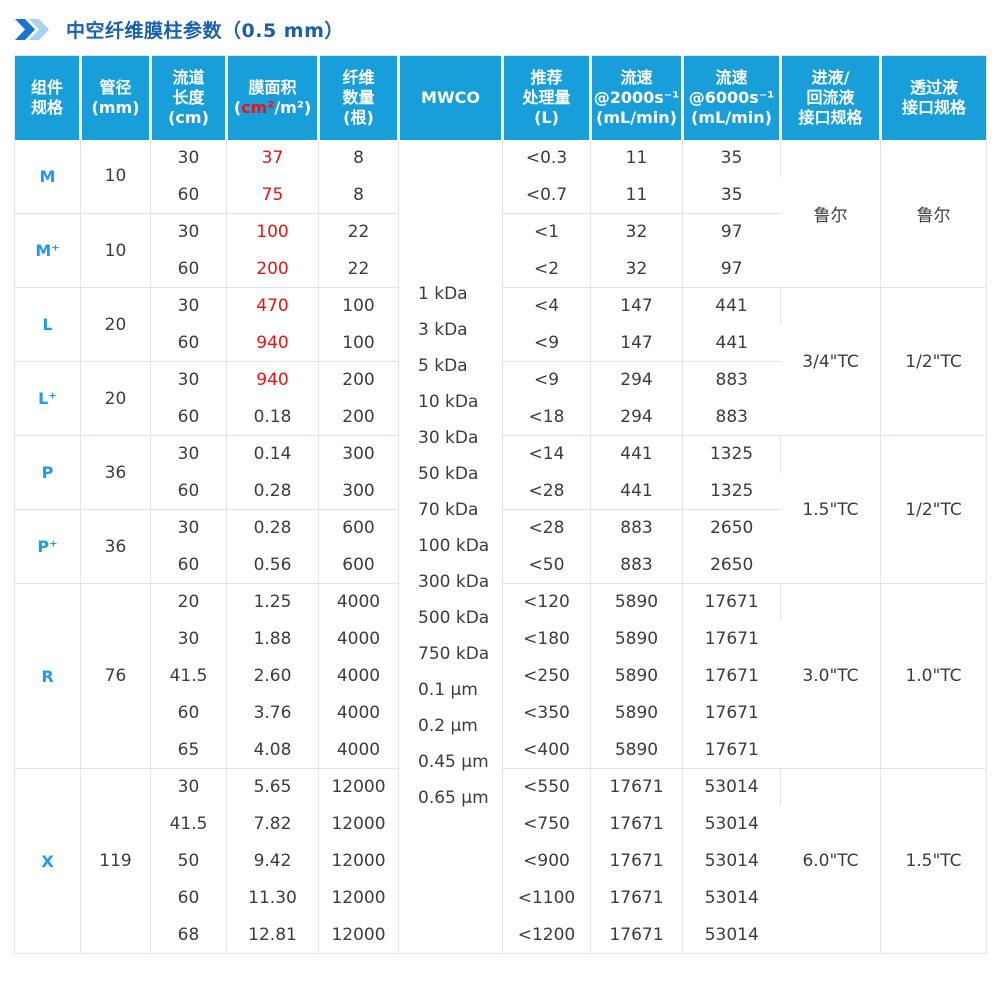 This screenshot has height=987, width=1000. What do you see at coordinates (933, 509) in the screenshot?
I see `permeate-port-spec: 1/2"TC` at bounding box center [933, 509].